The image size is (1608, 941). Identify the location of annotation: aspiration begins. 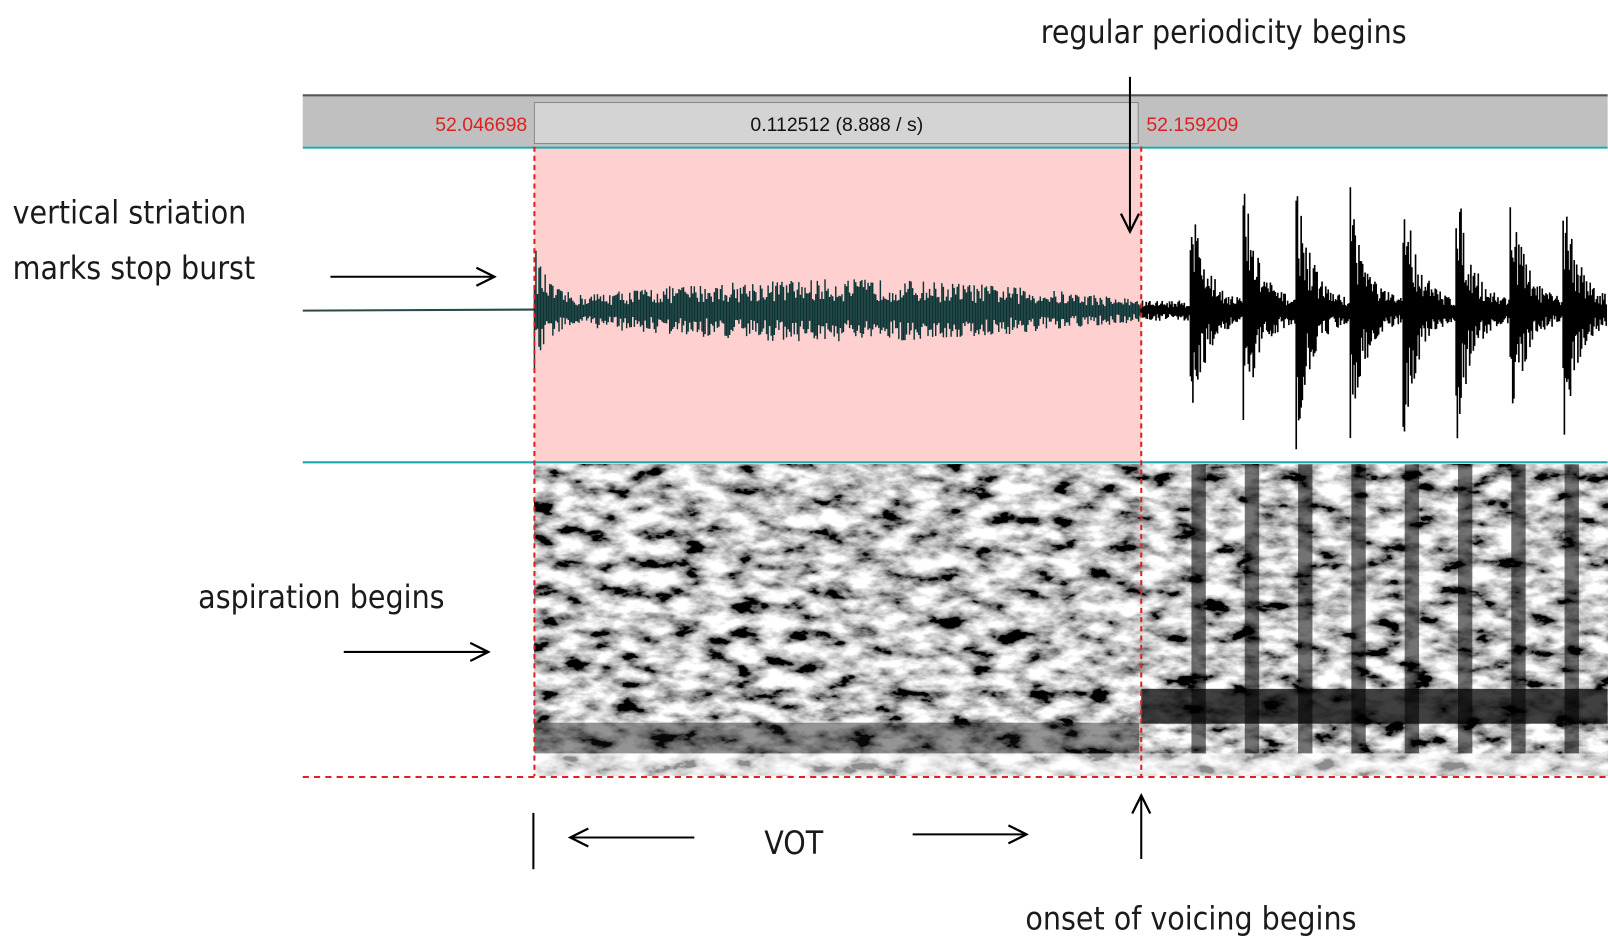
(321, 598).